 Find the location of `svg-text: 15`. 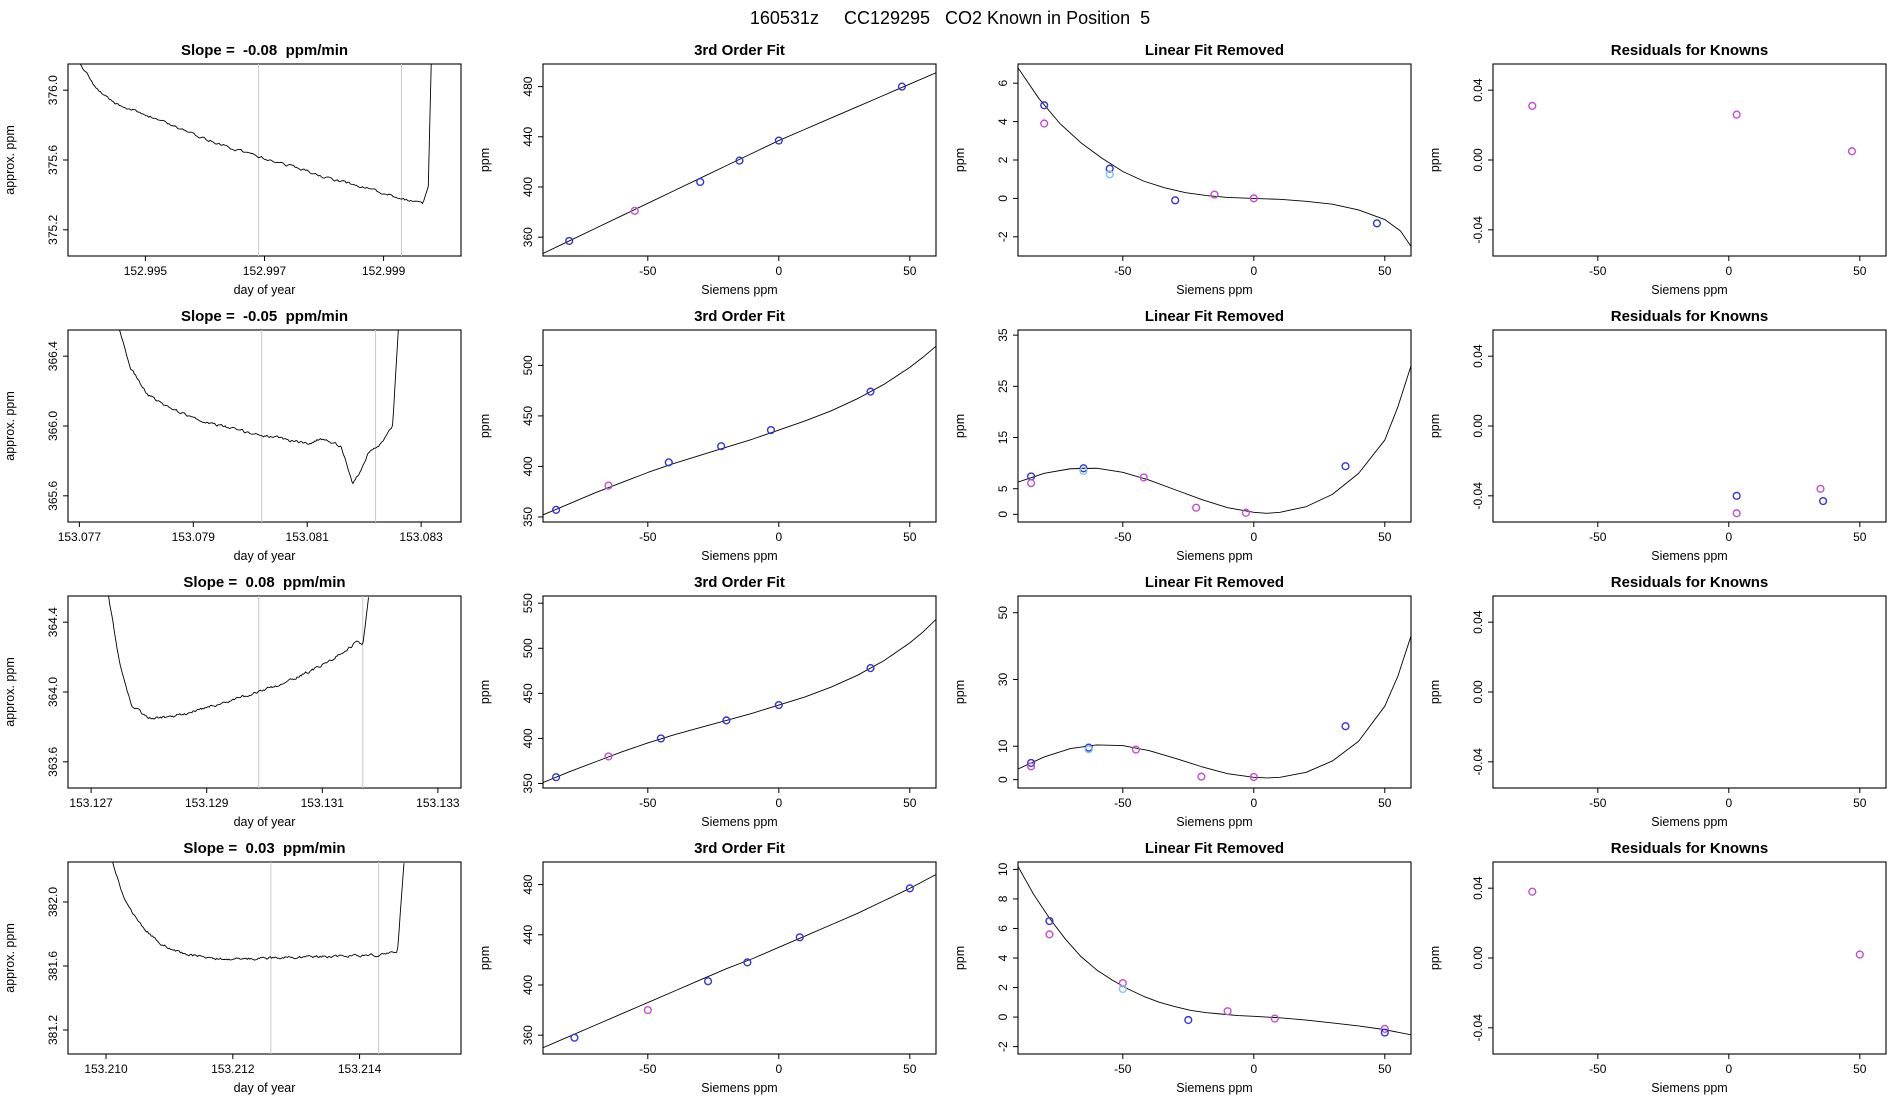

svg-text: 15 is located at coordinates (1003, 438).